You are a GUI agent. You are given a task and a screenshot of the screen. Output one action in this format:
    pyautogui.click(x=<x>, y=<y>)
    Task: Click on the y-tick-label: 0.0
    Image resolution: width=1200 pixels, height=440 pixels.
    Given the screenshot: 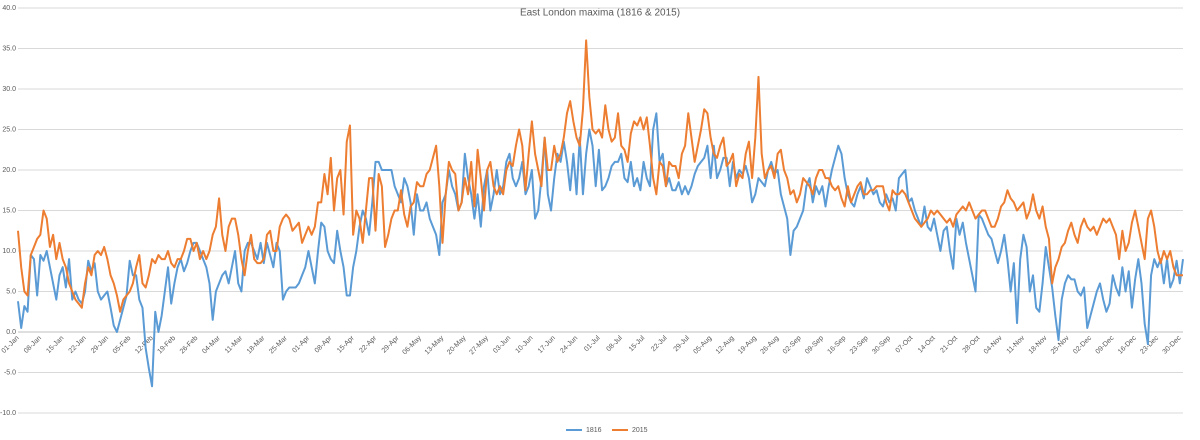 What is the action you would take?
    pyautogui.click(x=11, y=332)
    